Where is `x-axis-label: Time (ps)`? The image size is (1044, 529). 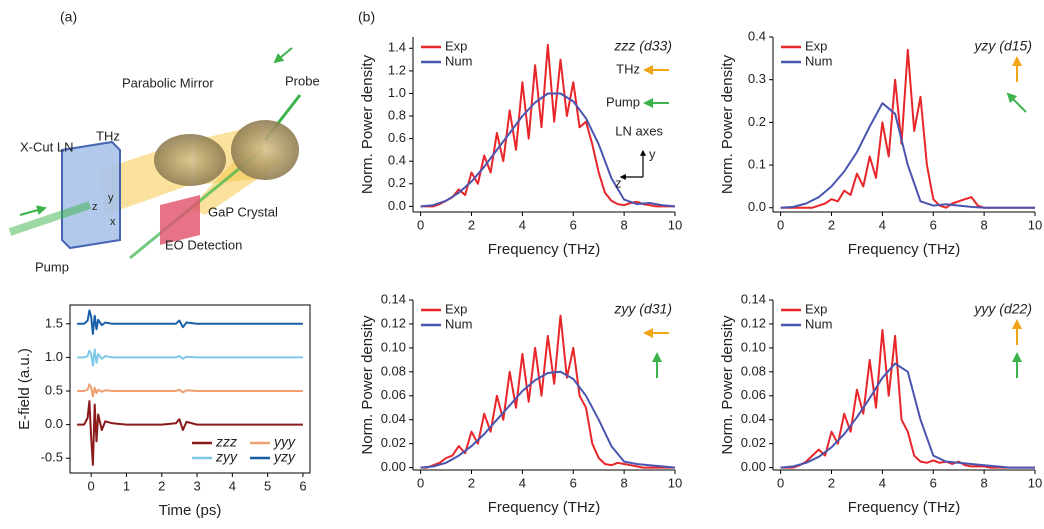 x-axis-label: Time (ps) is located at coordinates (190, 510).